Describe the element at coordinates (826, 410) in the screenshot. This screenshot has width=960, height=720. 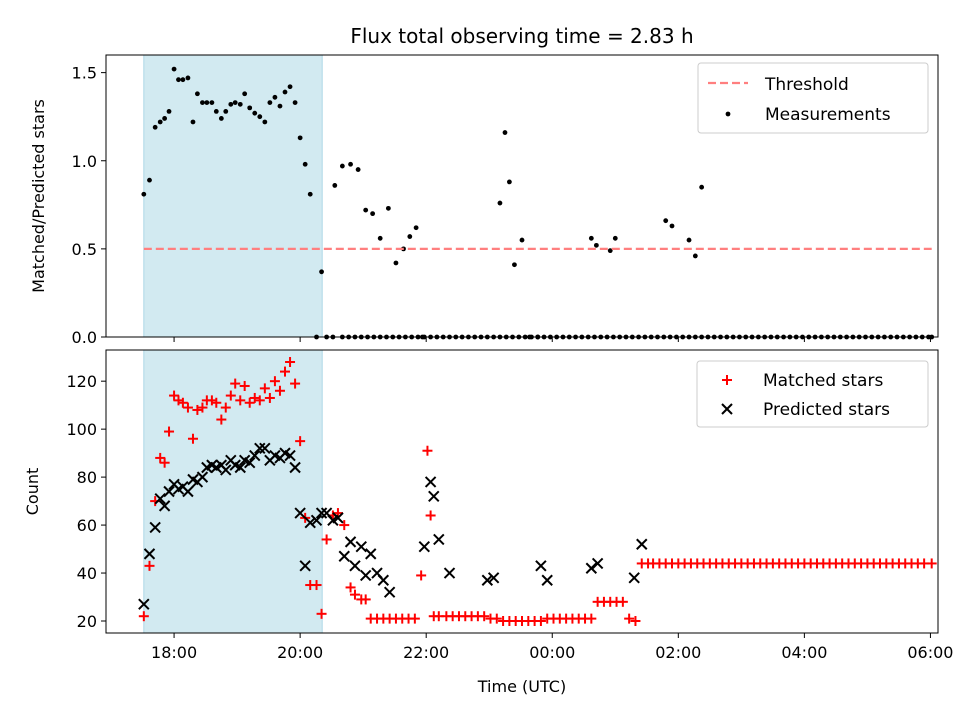
I see `legend-predicted-label: Predicted stars` at that location.